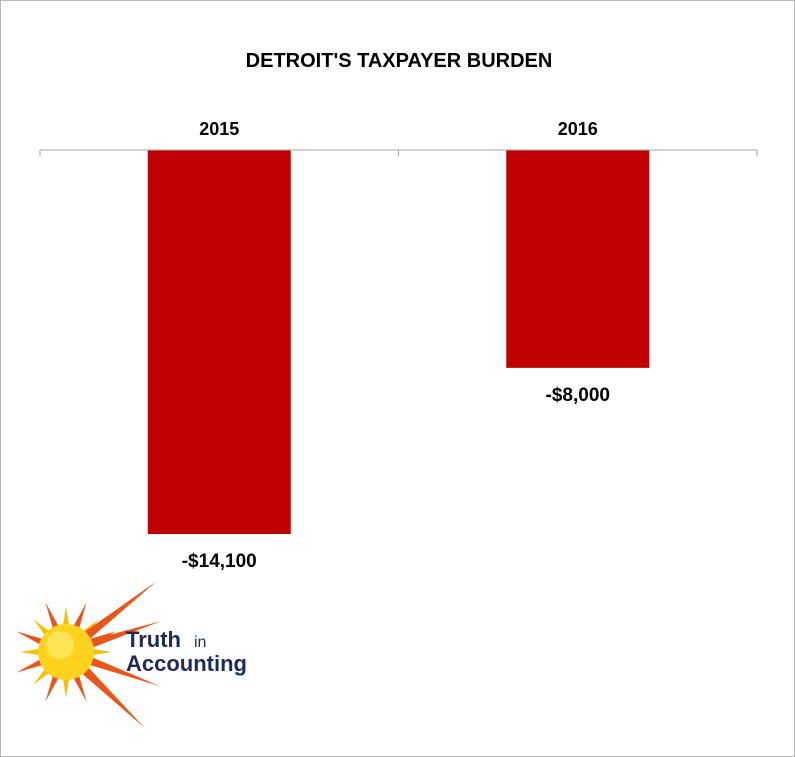 The height and width of the screenshot is (757, 795). What do you see at coordinates (89, 655) in the screenshot?
I see `sun-rays-icon` at bounding box center [89, 655].